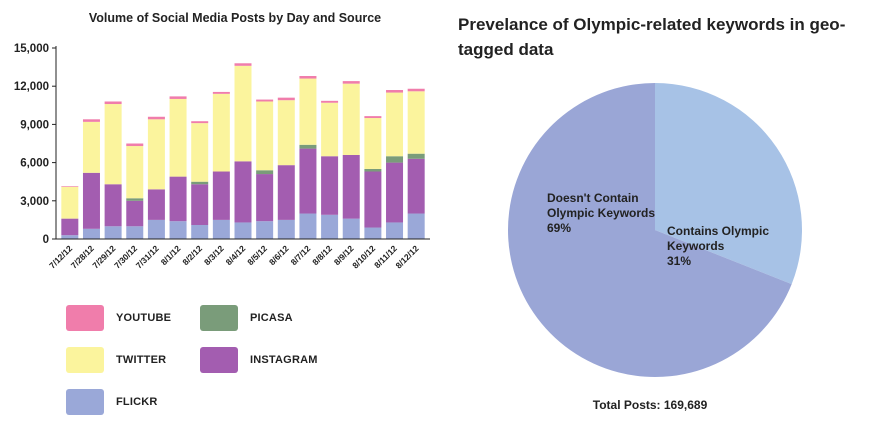  I want to click on legend-item-twitter: TWITTER, so click(116, 360).